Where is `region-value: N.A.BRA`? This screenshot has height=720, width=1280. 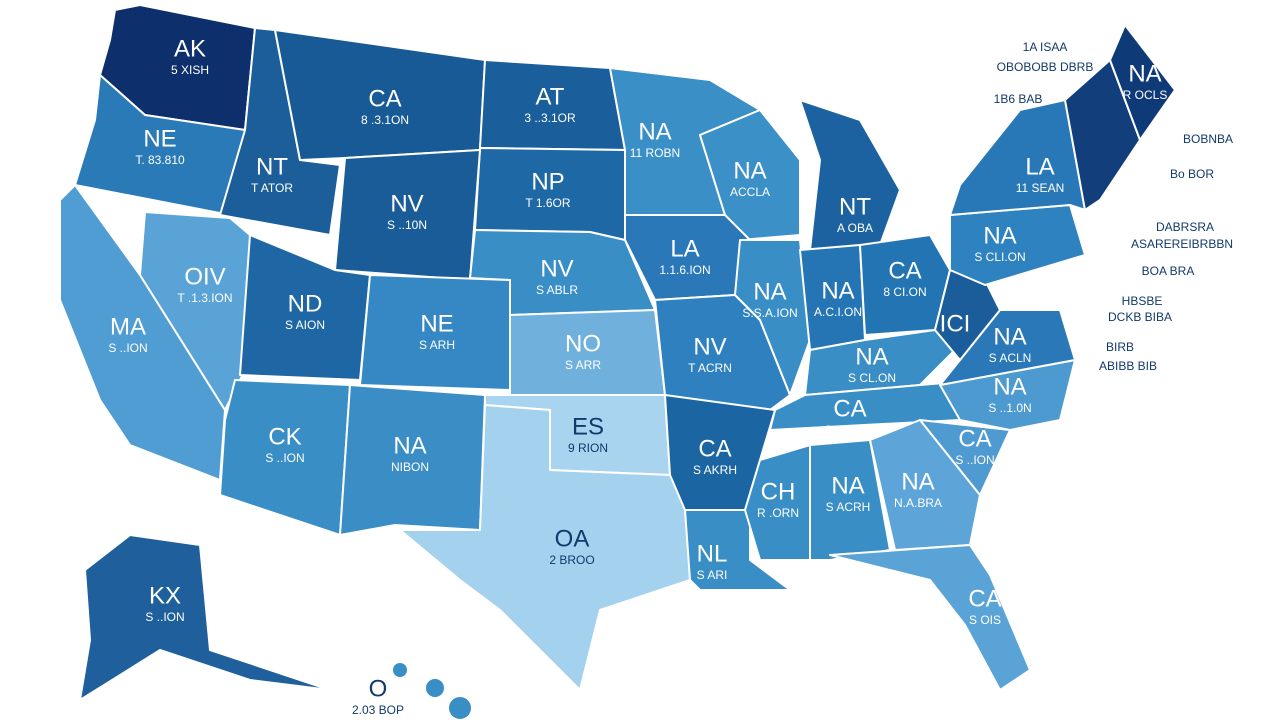 region-value: N.A.BRA is located at coordinates (918, 503).